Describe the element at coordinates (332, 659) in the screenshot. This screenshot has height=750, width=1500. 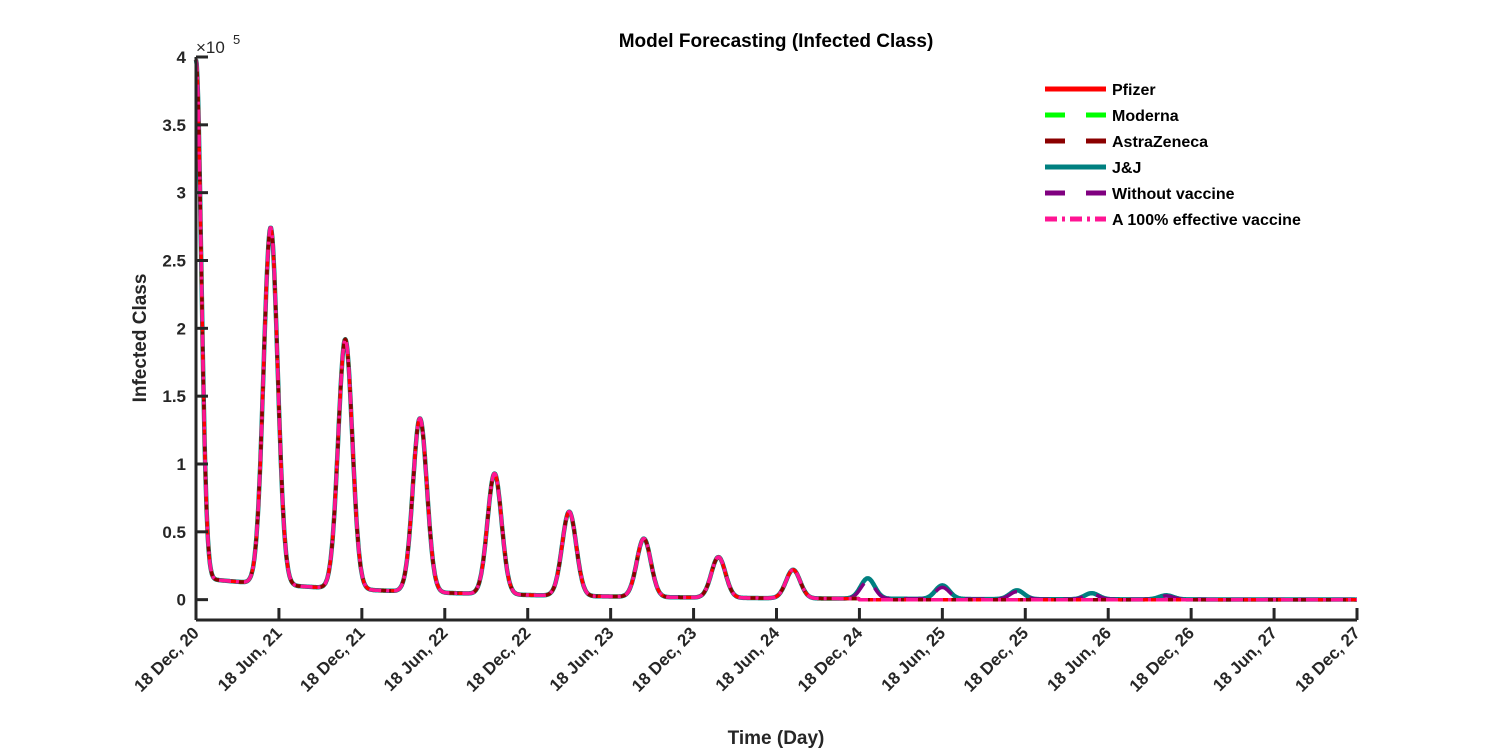
I see `x-tick-label: 18 Dec, 21` at that location.